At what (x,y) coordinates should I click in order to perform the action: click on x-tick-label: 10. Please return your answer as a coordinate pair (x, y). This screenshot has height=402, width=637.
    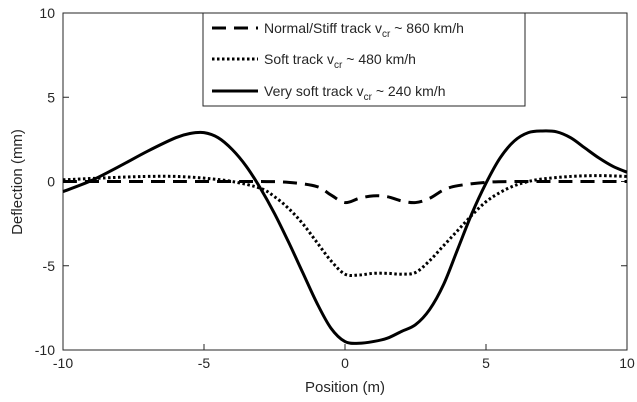
    Looking at the image, I should click on (627, 363).